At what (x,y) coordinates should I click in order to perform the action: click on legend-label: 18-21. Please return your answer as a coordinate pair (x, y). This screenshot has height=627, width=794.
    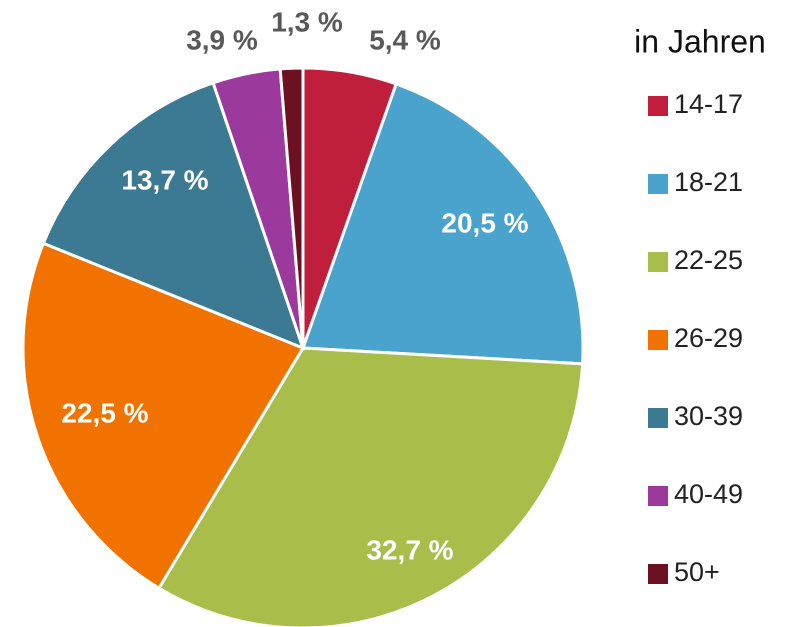
    Looking at the image, I should click on (708, 182).